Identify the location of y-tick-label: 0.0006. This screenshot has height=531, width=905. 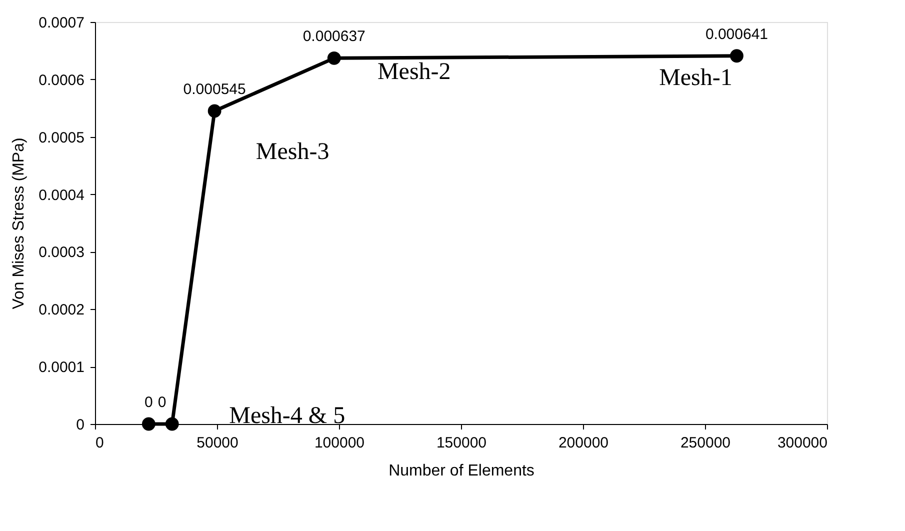
(61, 80).